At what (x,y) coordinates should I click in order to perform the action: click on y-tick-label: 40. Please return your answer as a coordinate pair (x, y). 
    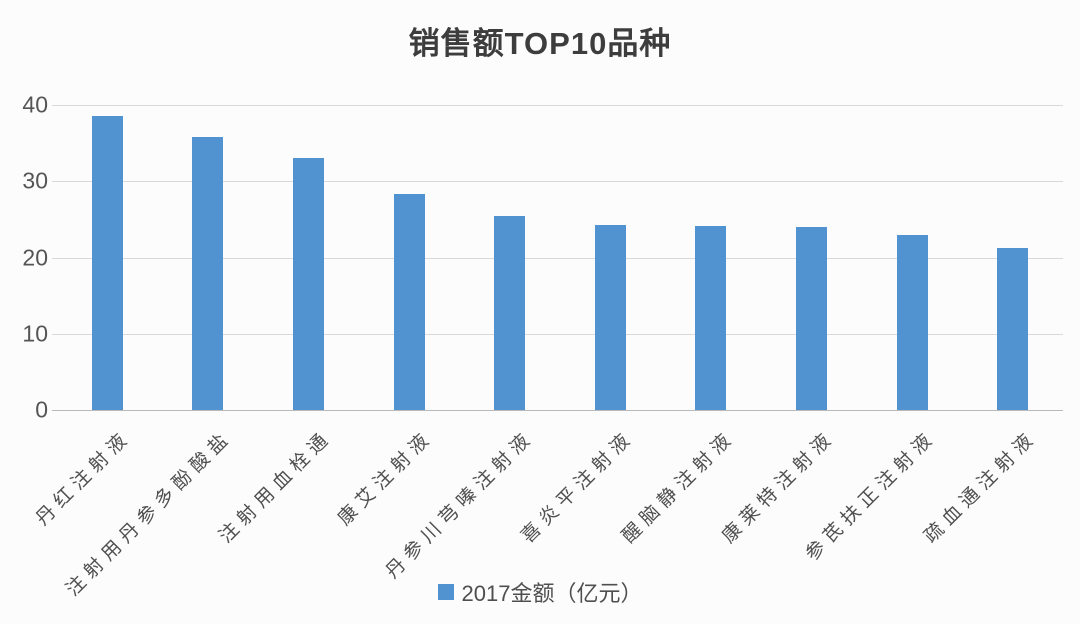
    Looking at the image, I should click on (35, 104).